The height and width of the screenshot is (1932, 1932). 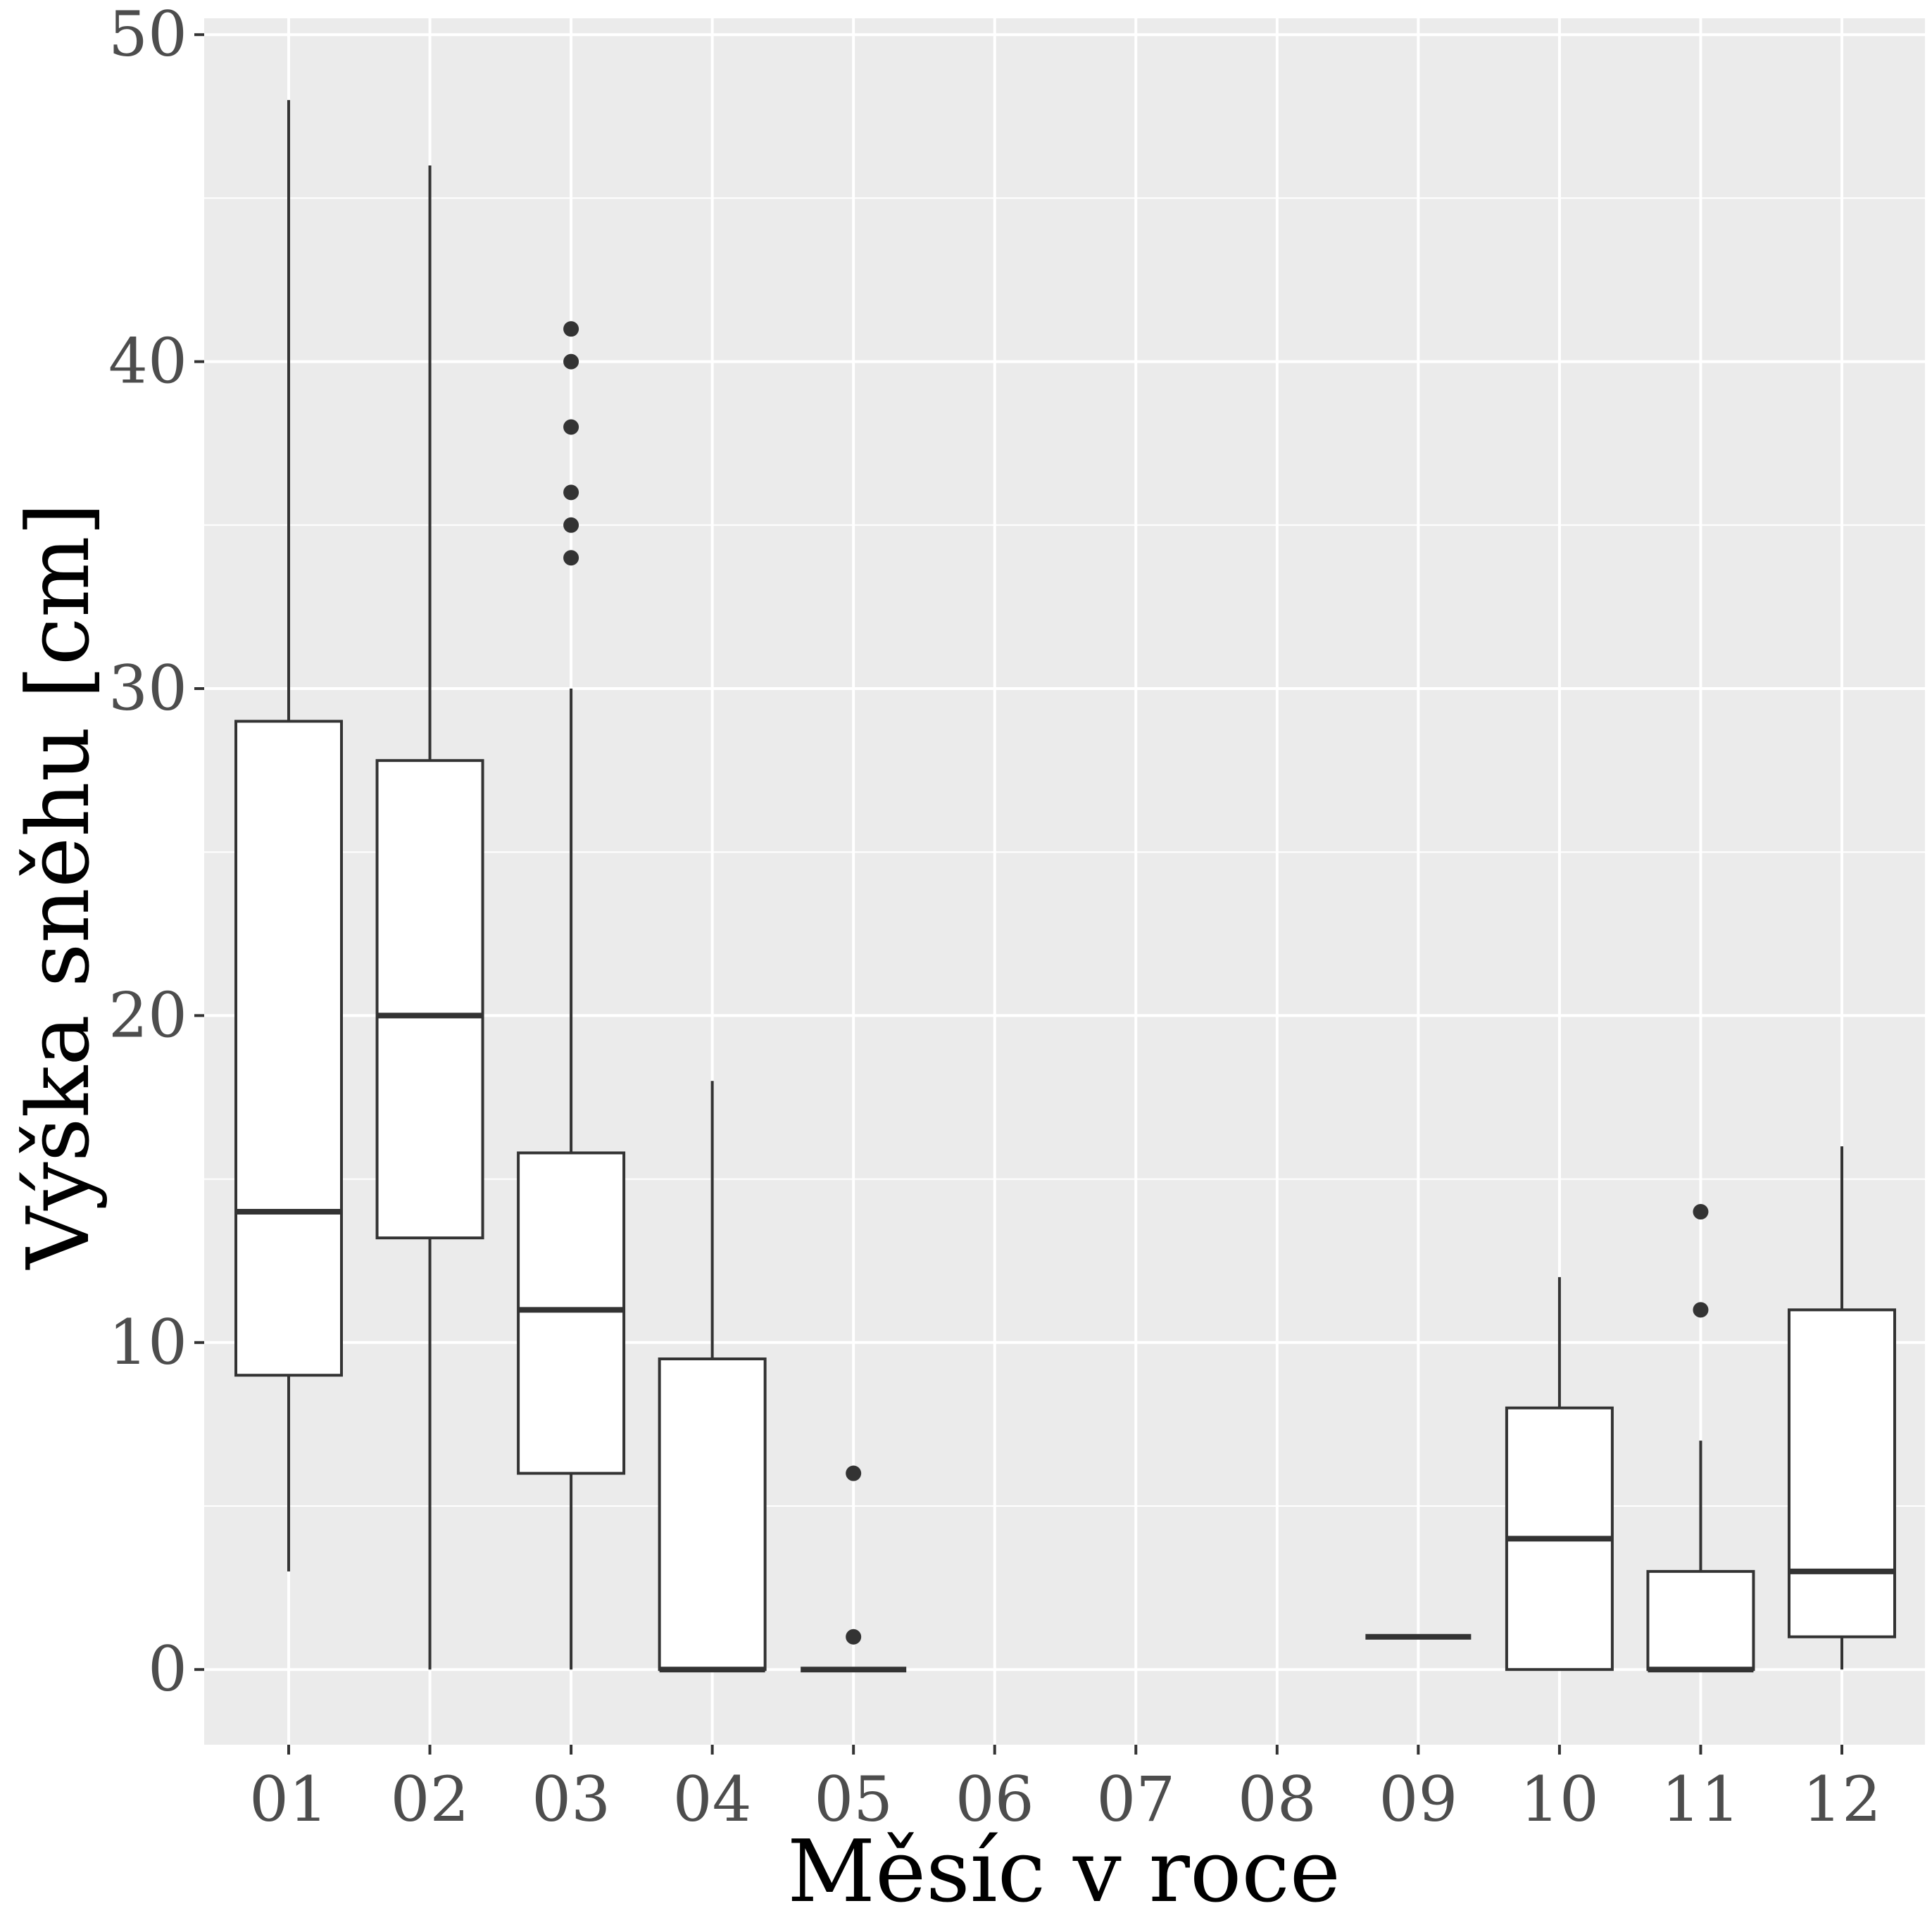 I want to click on y-tick-label: 50, so click(x=147, y=35).